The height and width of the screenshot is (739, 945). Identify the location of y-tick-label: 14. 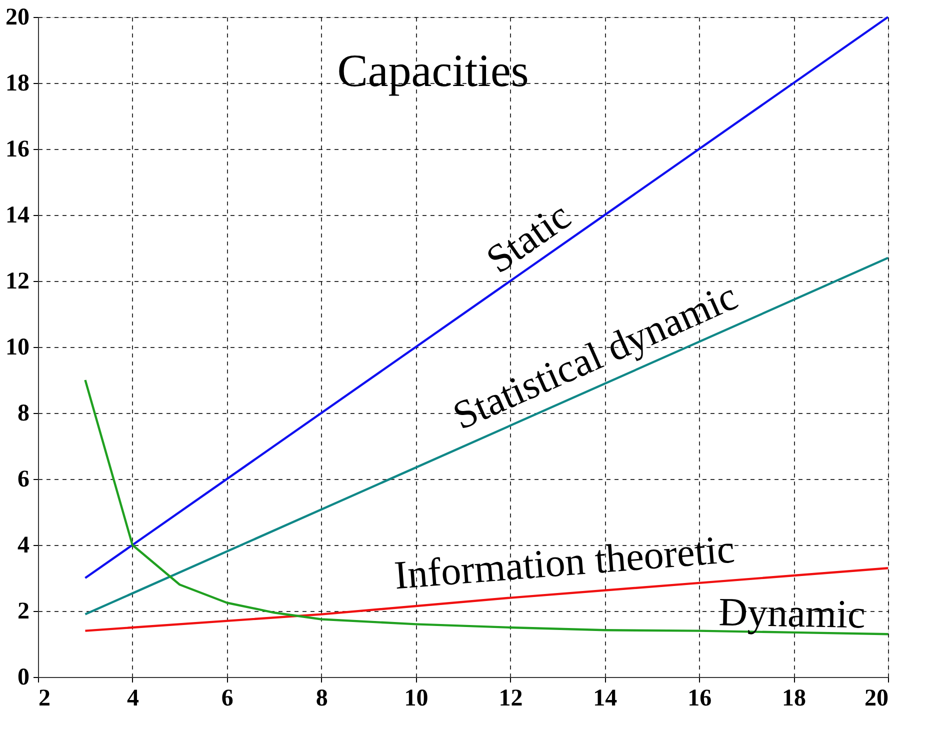
(18, 215).